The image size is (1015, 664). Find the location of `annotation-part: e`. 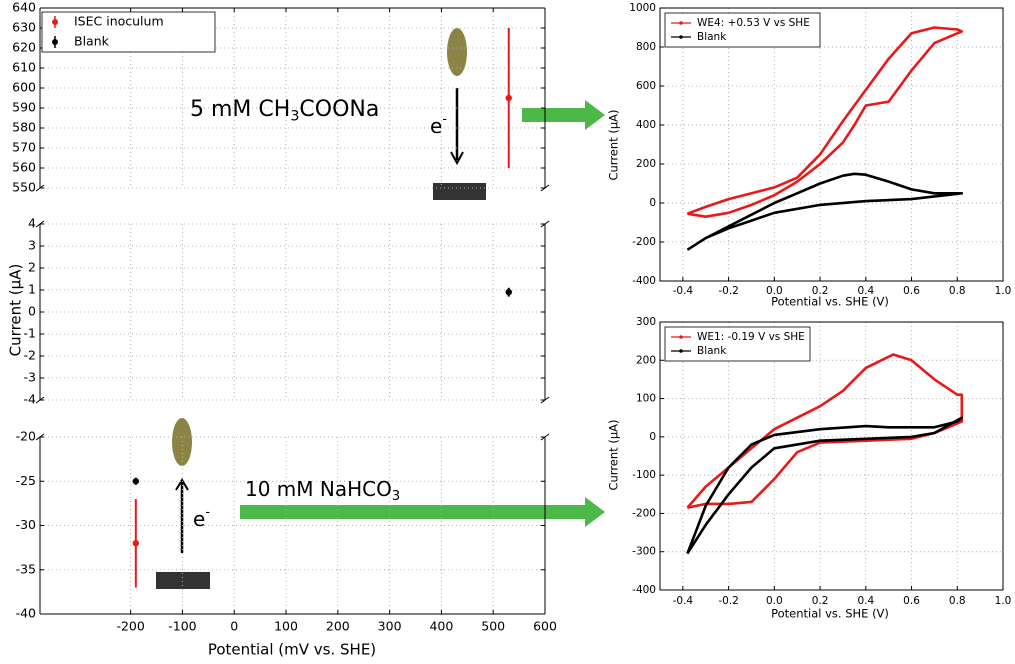

annotation-part: e is located at coordinates (199, 519).